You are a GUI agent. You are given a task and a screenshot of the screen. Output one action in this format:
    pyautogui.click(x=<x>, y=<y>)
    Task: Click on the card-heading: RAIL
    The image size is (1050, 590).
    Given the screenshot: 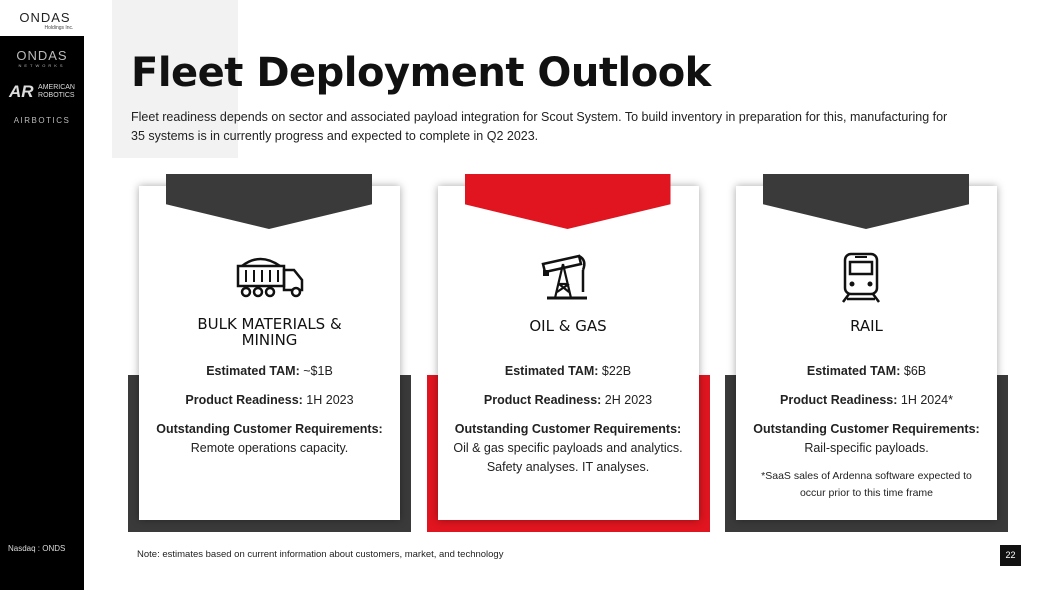 What is the action you would take?
    pyautogui.click(x=866, y=326)
    